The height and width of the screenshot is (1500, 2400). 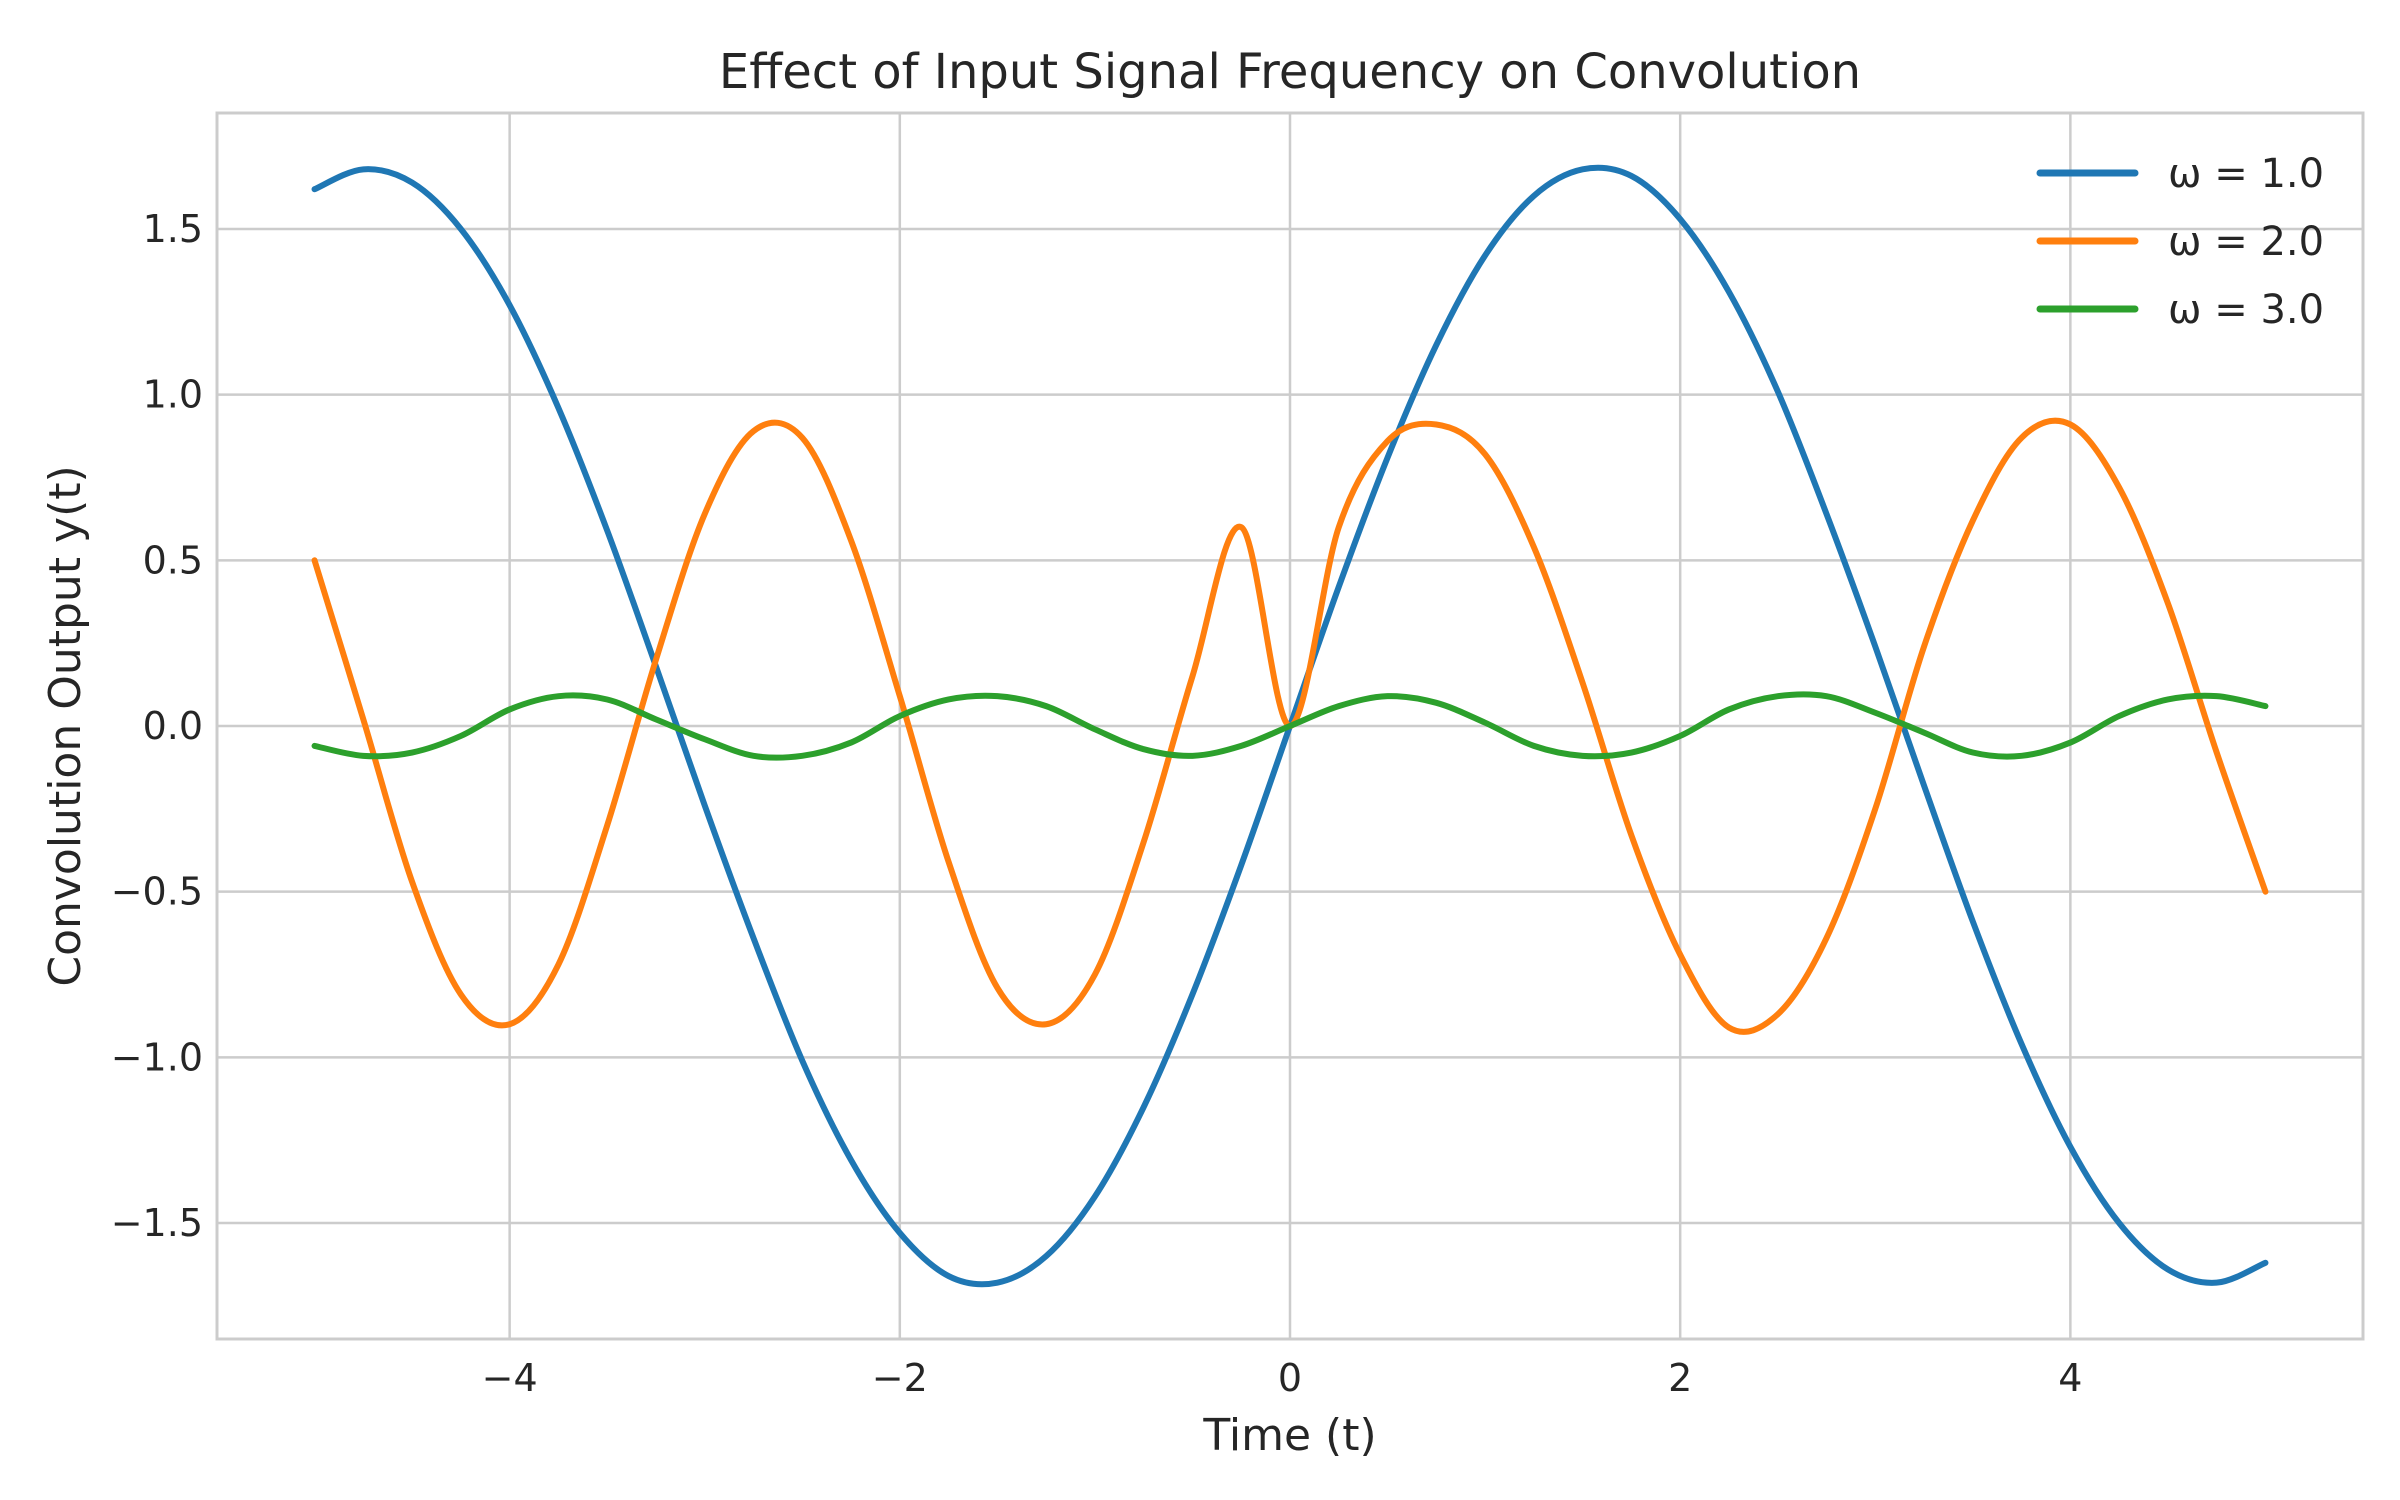 I want to click on y-tick-label: −1.0, so click(x=157, y=1057).